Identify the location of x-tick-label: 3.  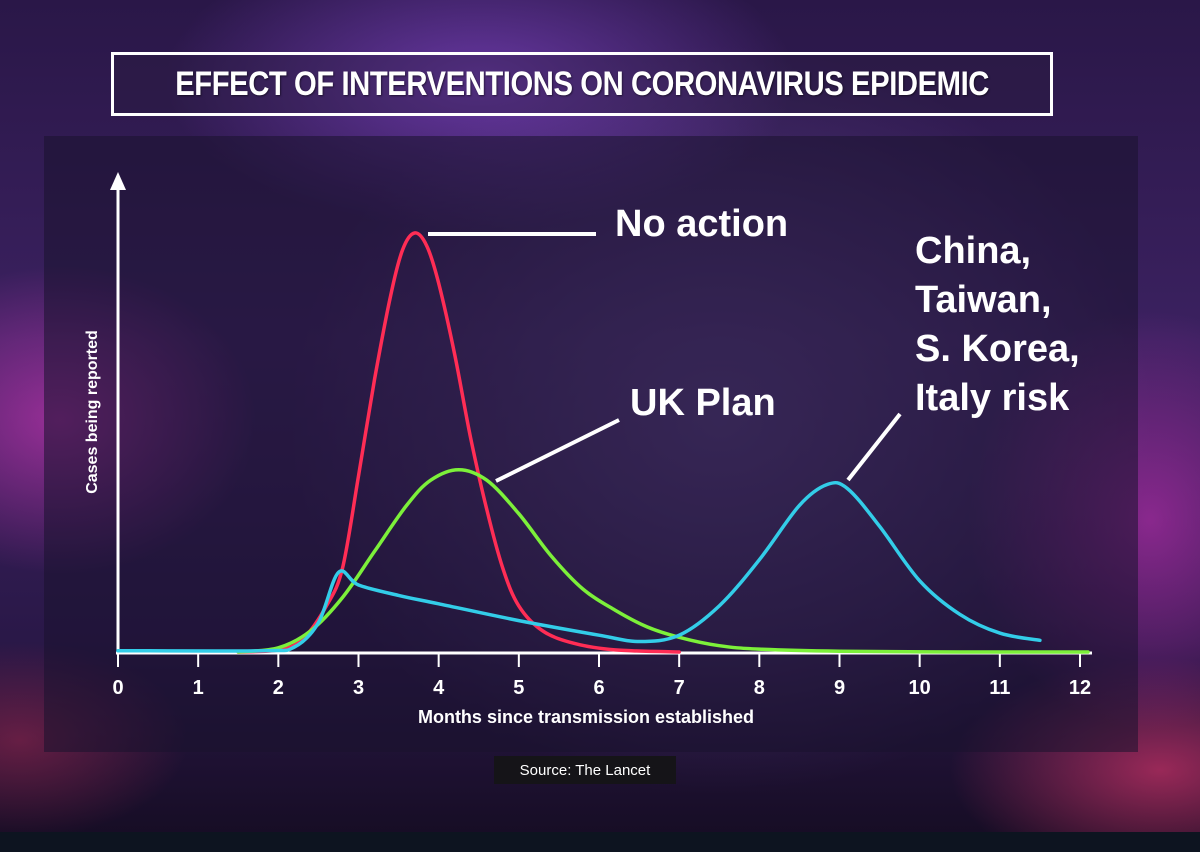
(358, 688).